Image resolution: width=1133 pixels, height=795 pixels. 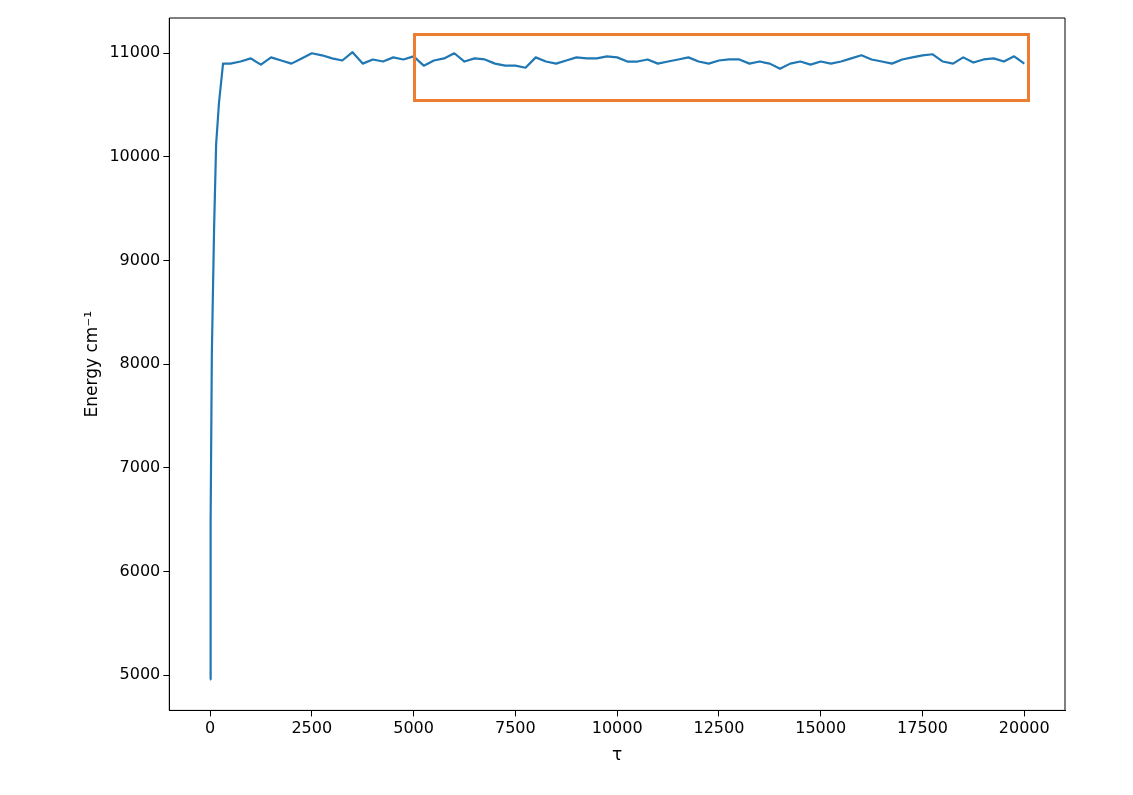 What do you see at coordinates (515, 728) in the screenshot?
I see `x-tick-label: 7500` at bounding box center [515, 728].